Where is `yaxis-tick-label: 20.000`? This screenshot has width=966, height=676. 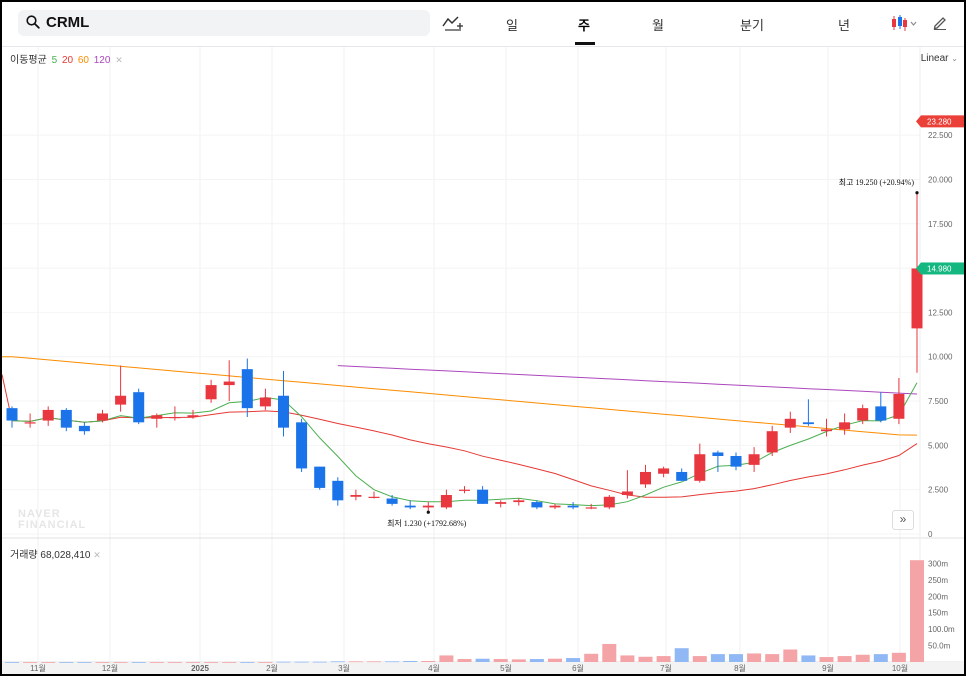 yaxis-tick-label: 20.000 is located at coordinates (940, 179).